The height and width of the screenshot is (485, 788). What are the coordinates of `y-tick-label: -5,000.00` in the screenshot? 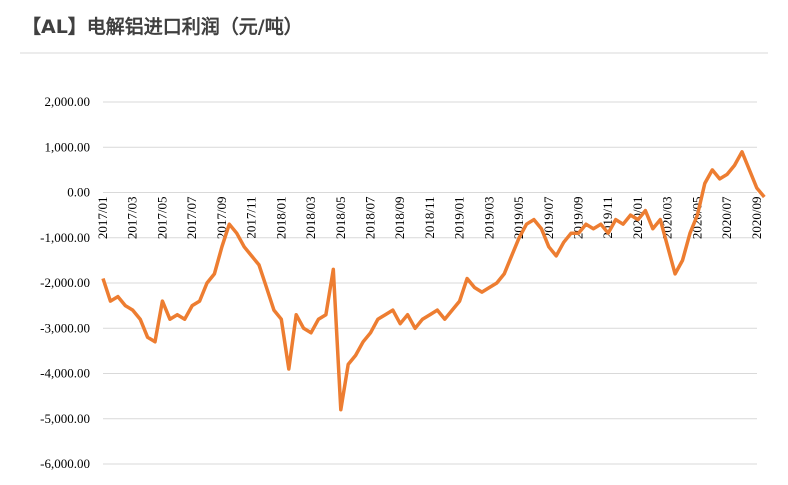 It's located at (65, 418).